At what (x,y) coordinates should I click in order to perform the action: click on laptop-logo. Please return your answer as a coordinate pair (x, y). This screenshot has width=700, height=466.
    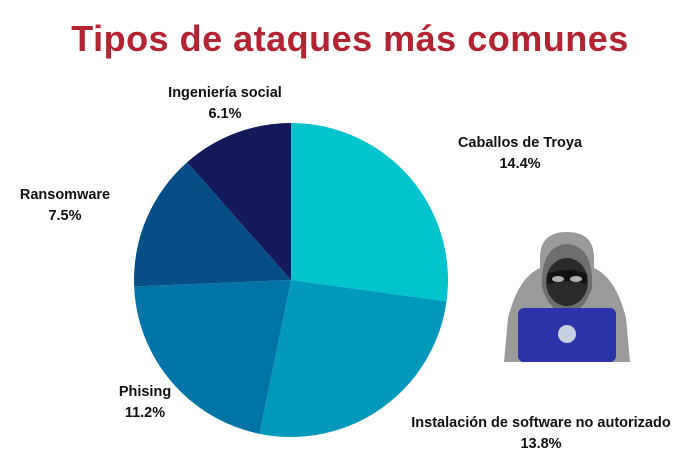
    Looking at the image, I should click on (567, 334).